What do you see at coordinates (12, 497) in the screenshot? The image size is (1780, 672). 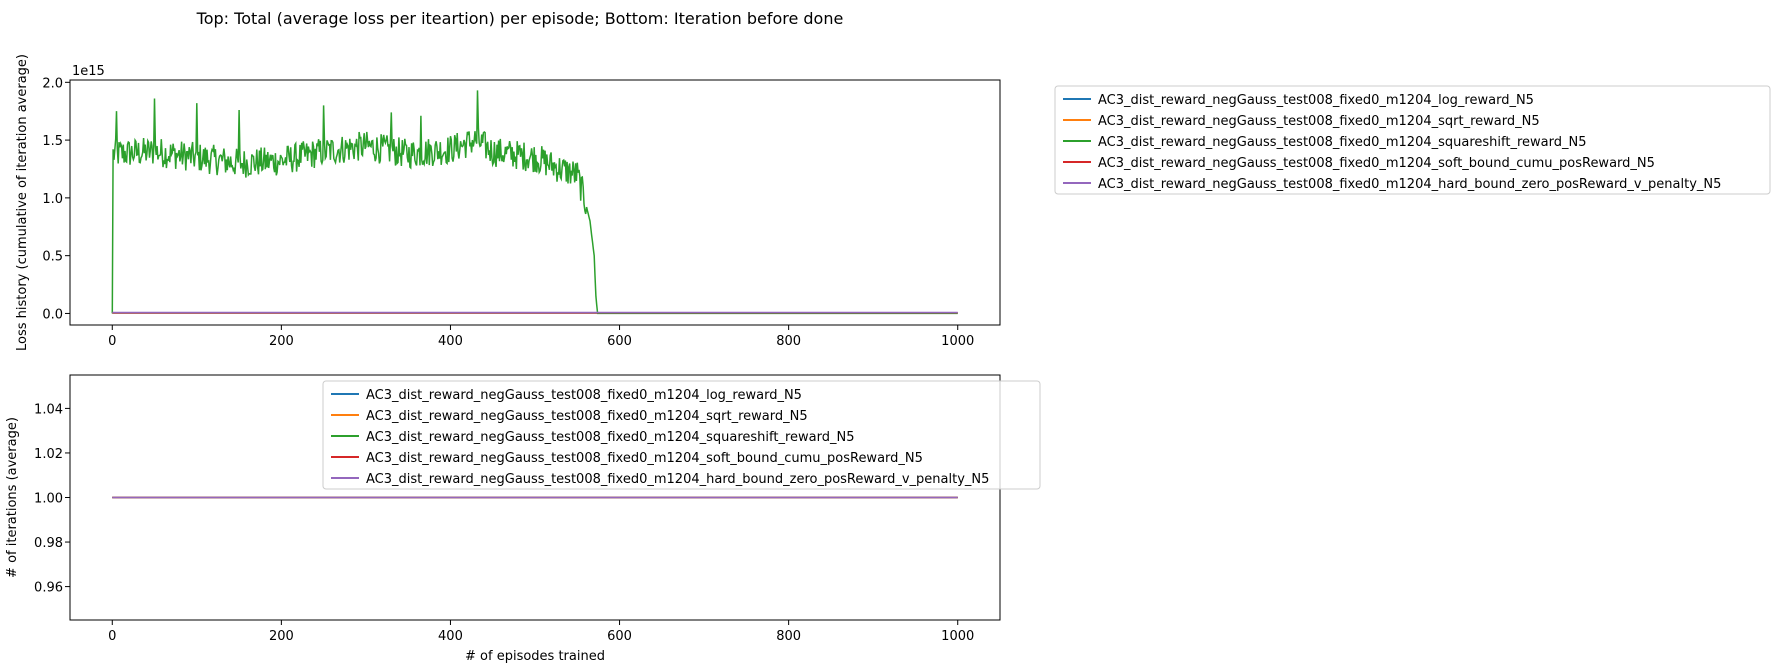 I see `y-axis-label: # of iterations (average)` at bounding box center [12, 497].